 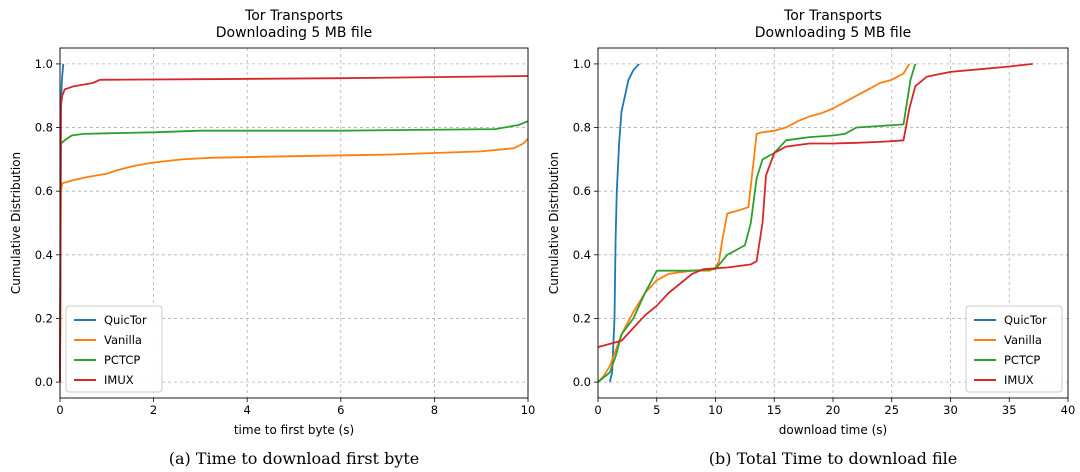 I want to click on panel-a-x-tick-label: 10, so click(x=528, y=410).